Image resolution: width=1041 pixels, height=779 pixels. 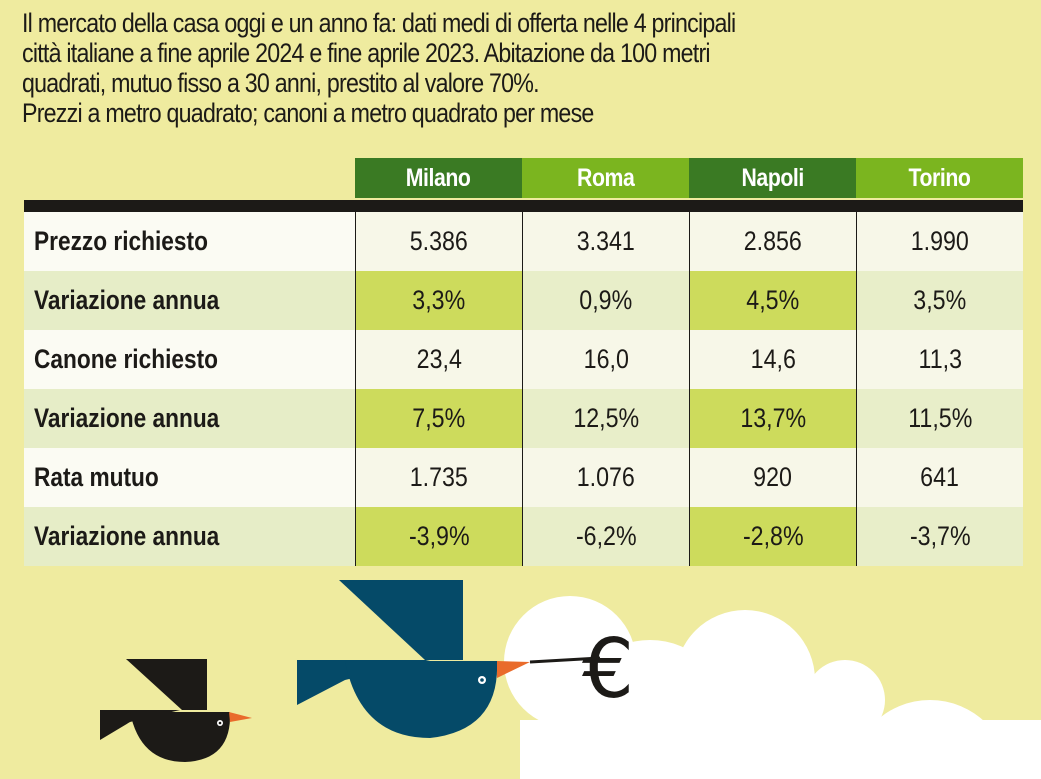 What do you see at coordinates (438, 241) in the screenshot?
I see `table-cell: 5.386` at bounding box center [438, 241].